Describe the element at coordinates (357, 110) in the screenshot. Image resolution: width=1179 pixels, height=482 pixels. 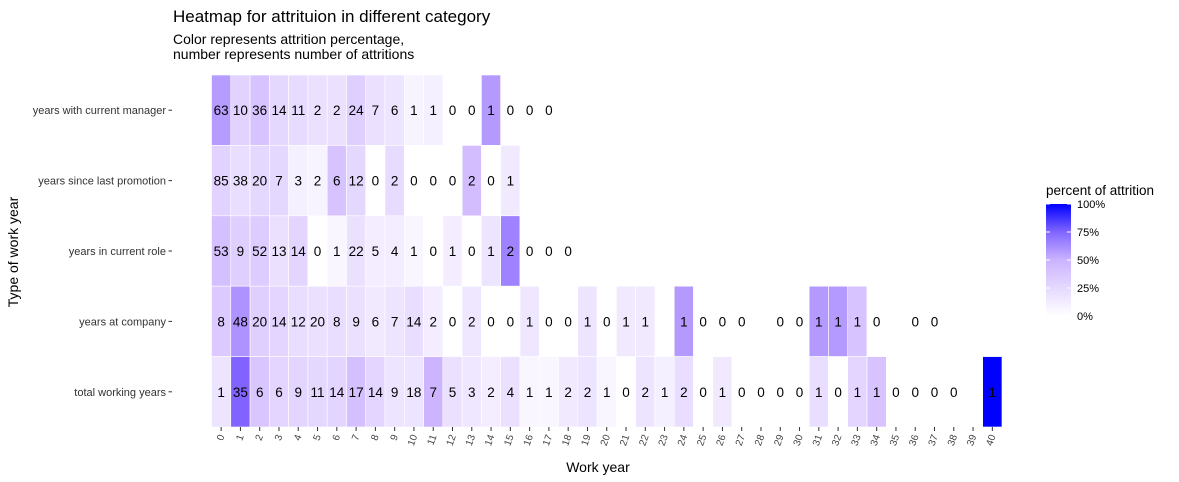
I see `cell-count-label: 24` at that location.